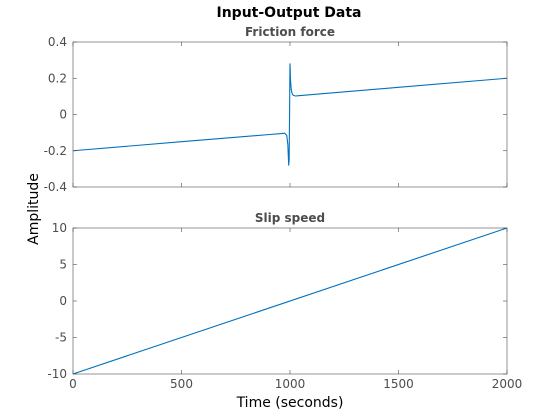 Image resolution: width=560 pixels, height=420 pixels. Describe the element at coordinates (59, 228) in the screenshot. I see `slip-speed-y-tick-label: 10` at that location.